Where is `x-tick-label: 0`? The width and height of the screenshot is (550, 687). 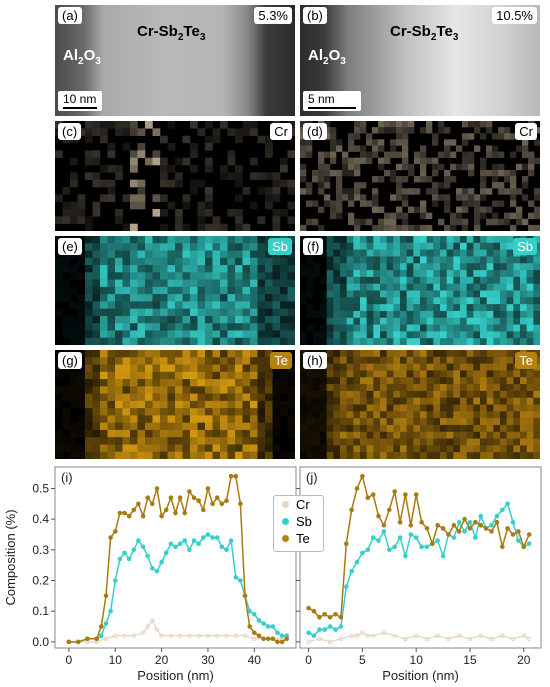
x-tick-label: 0 is located at coordinates (308, 660).